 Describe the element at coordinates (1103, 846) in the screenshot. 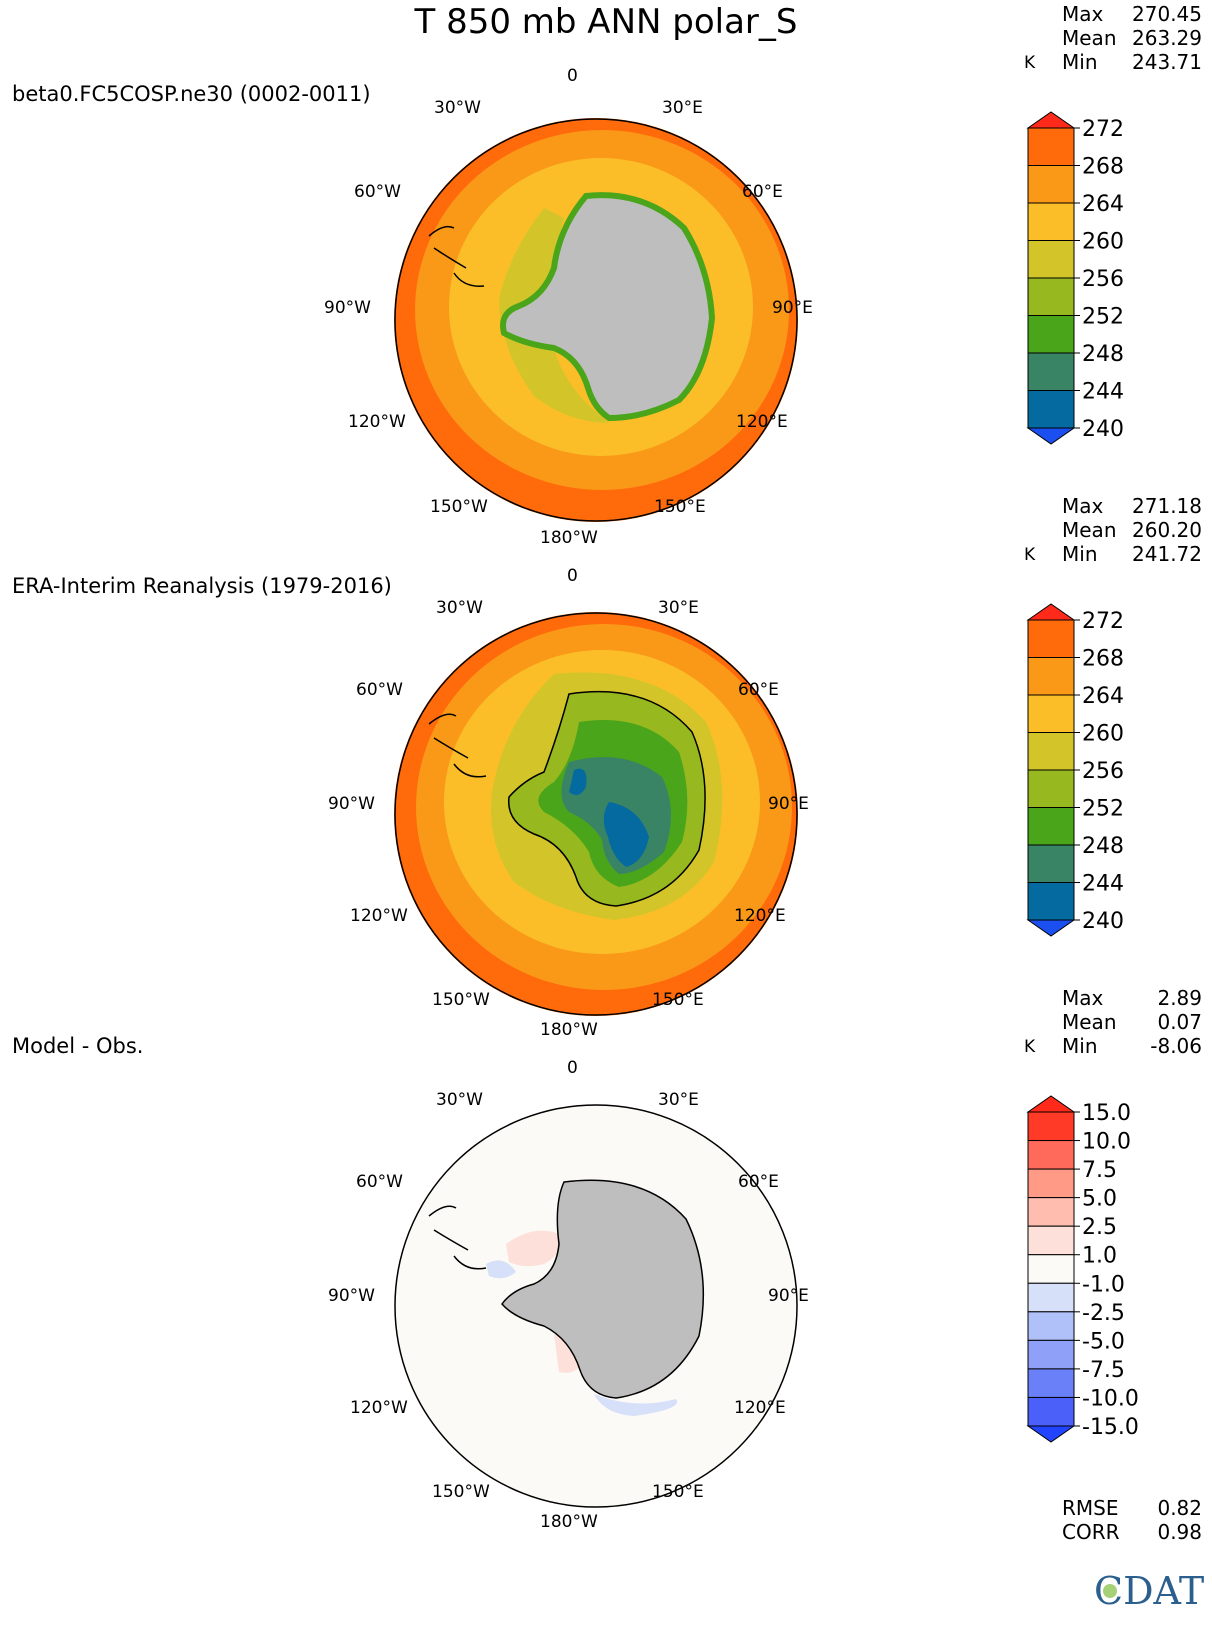

I see `colorbar-tick-label: 248` at that location.